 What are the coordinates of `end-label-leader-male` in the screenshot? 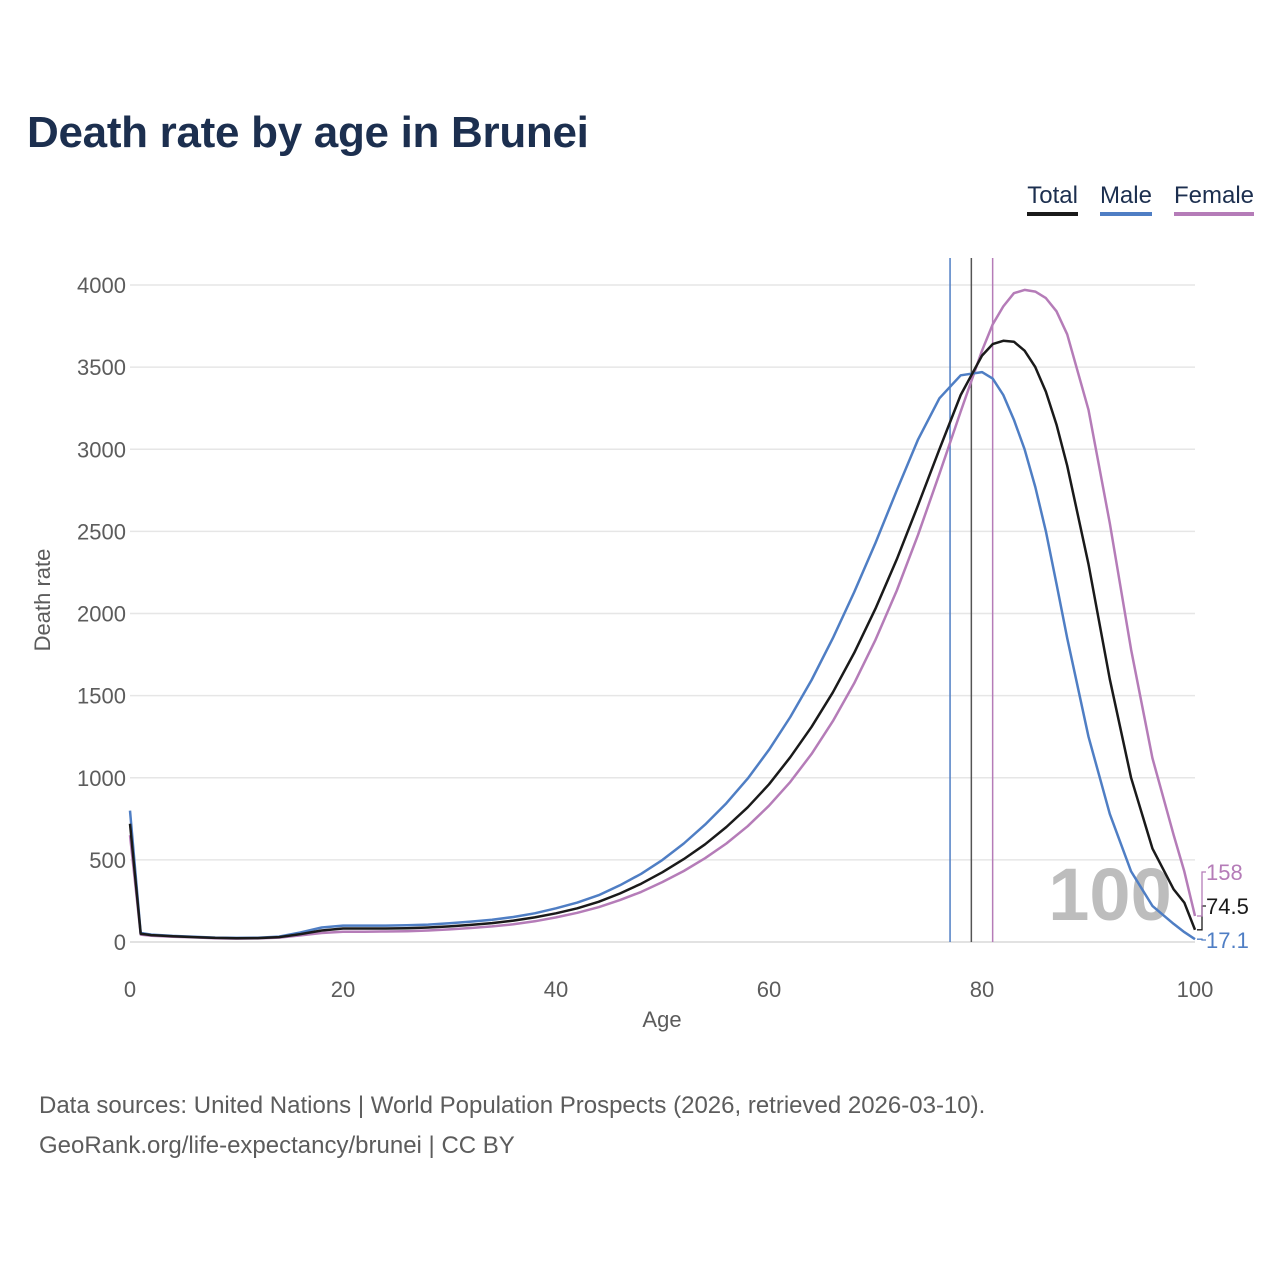 It's located at (1201, 939).